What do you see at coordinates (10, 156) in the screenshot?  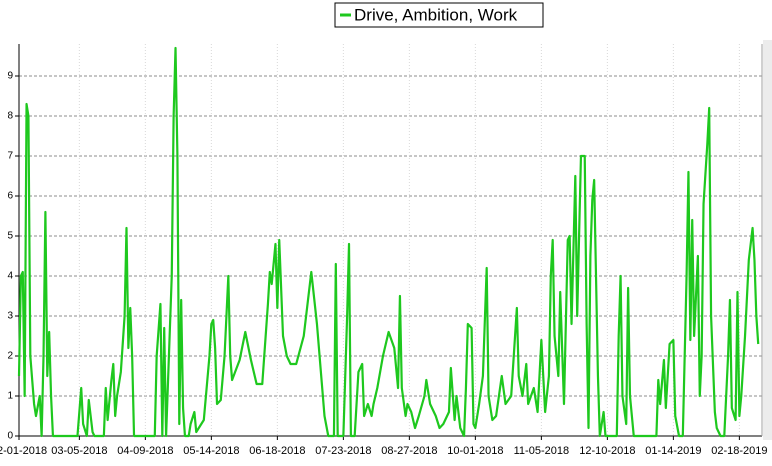 I see `y-tick-label: 7` at bounding box center [10, 156].